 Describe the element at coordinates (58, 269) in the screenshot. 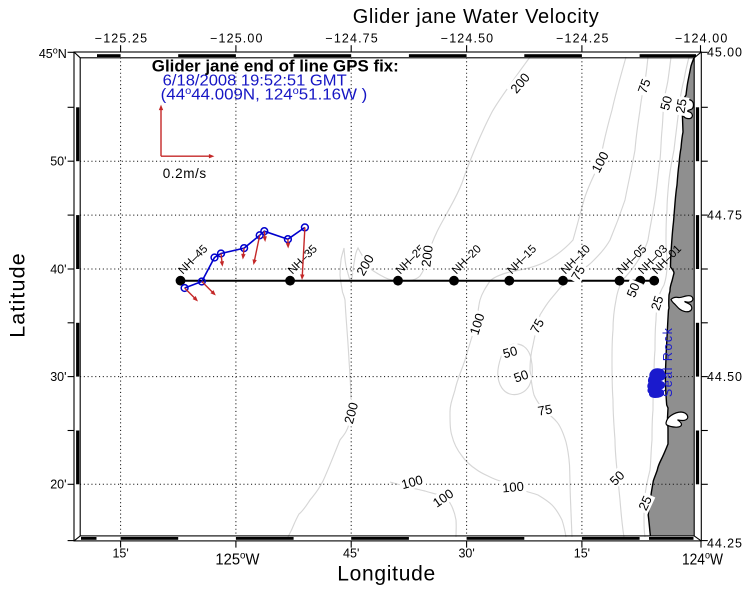

I see `svg-text: 40'` at that location.